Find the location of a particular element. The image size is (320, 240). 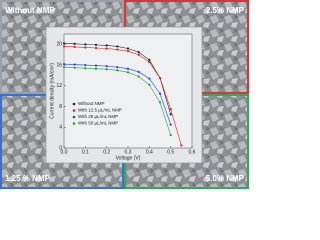

y-tick-label: 16 is located at coordinates (59, 65).